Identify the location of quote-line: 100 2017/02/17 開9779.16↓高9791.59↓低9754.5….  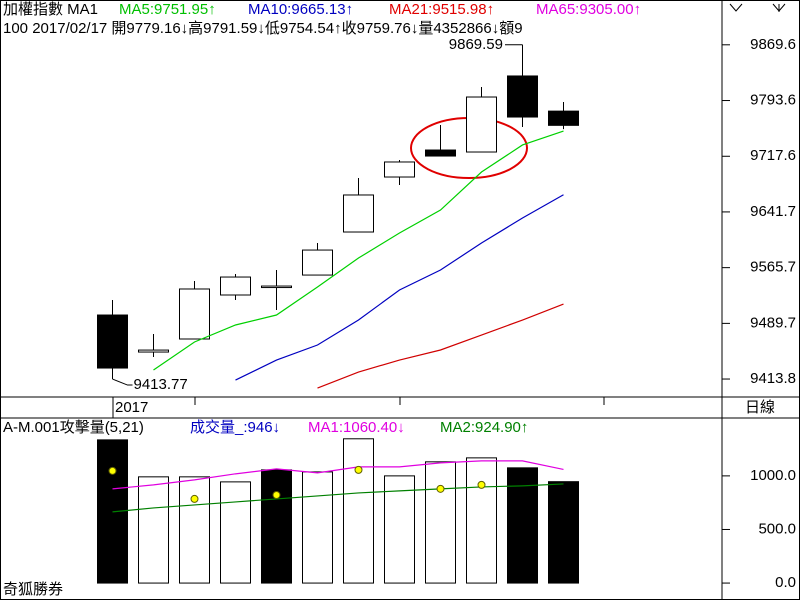
(263, 28).